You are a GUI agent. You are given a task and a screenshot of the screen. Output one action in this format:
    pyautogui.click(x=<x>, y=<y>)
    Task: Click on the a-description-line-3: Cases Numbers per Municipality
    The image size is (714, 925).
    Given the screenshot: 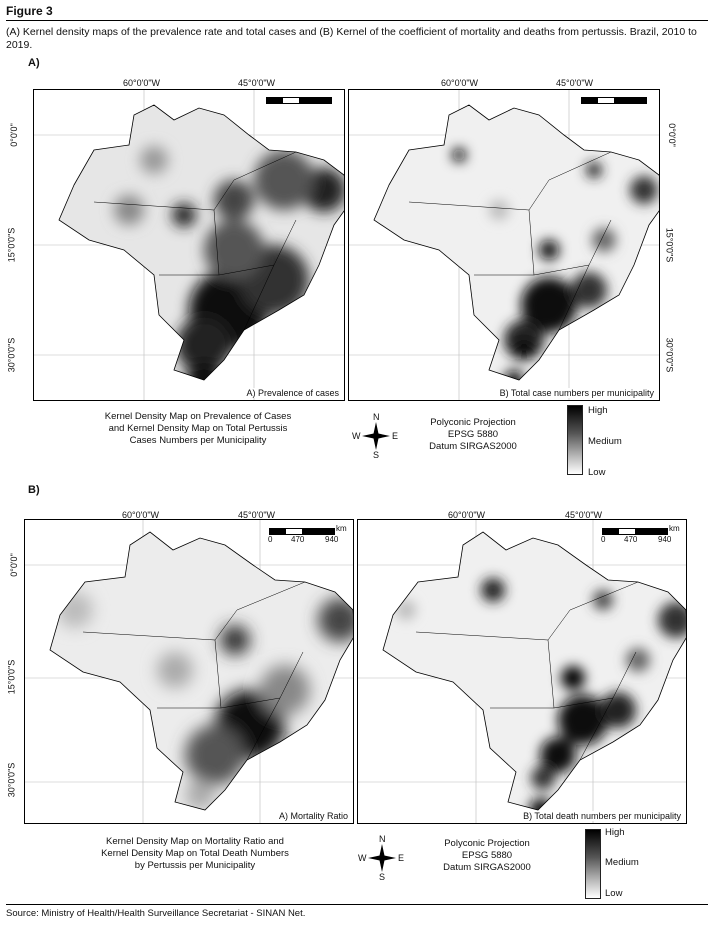 What is the action you would take?
    pyautogui.click(x=198, y=440)
    